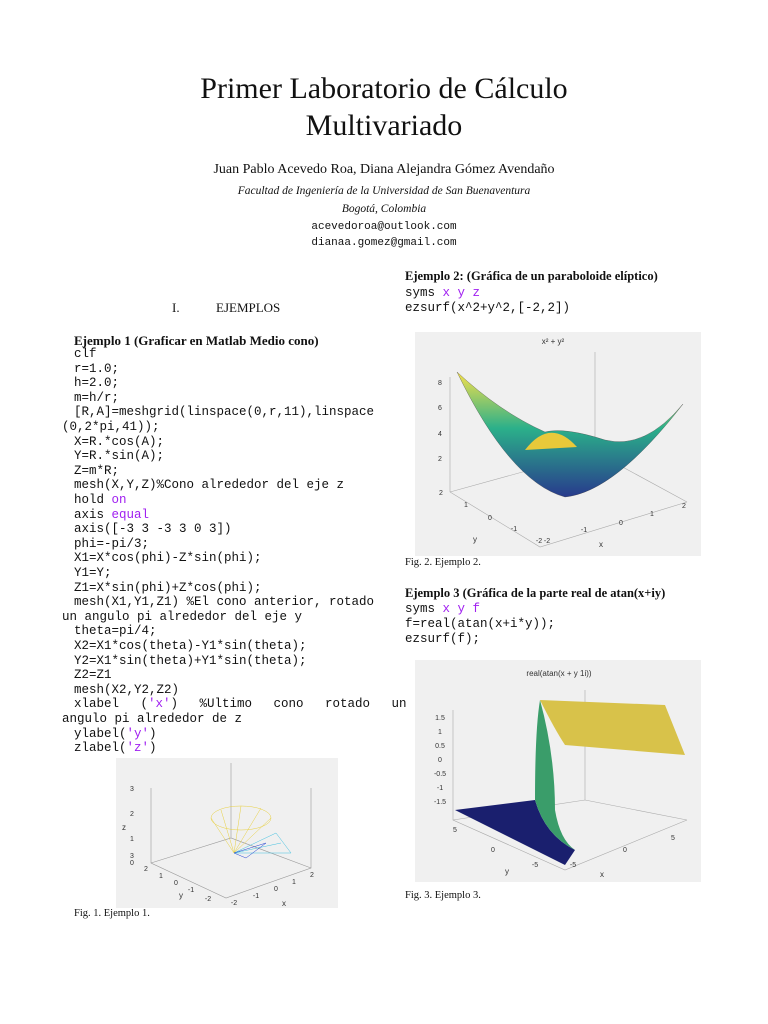  I want to click on email: acevedoroa@outlook.com, so click(384, 227).